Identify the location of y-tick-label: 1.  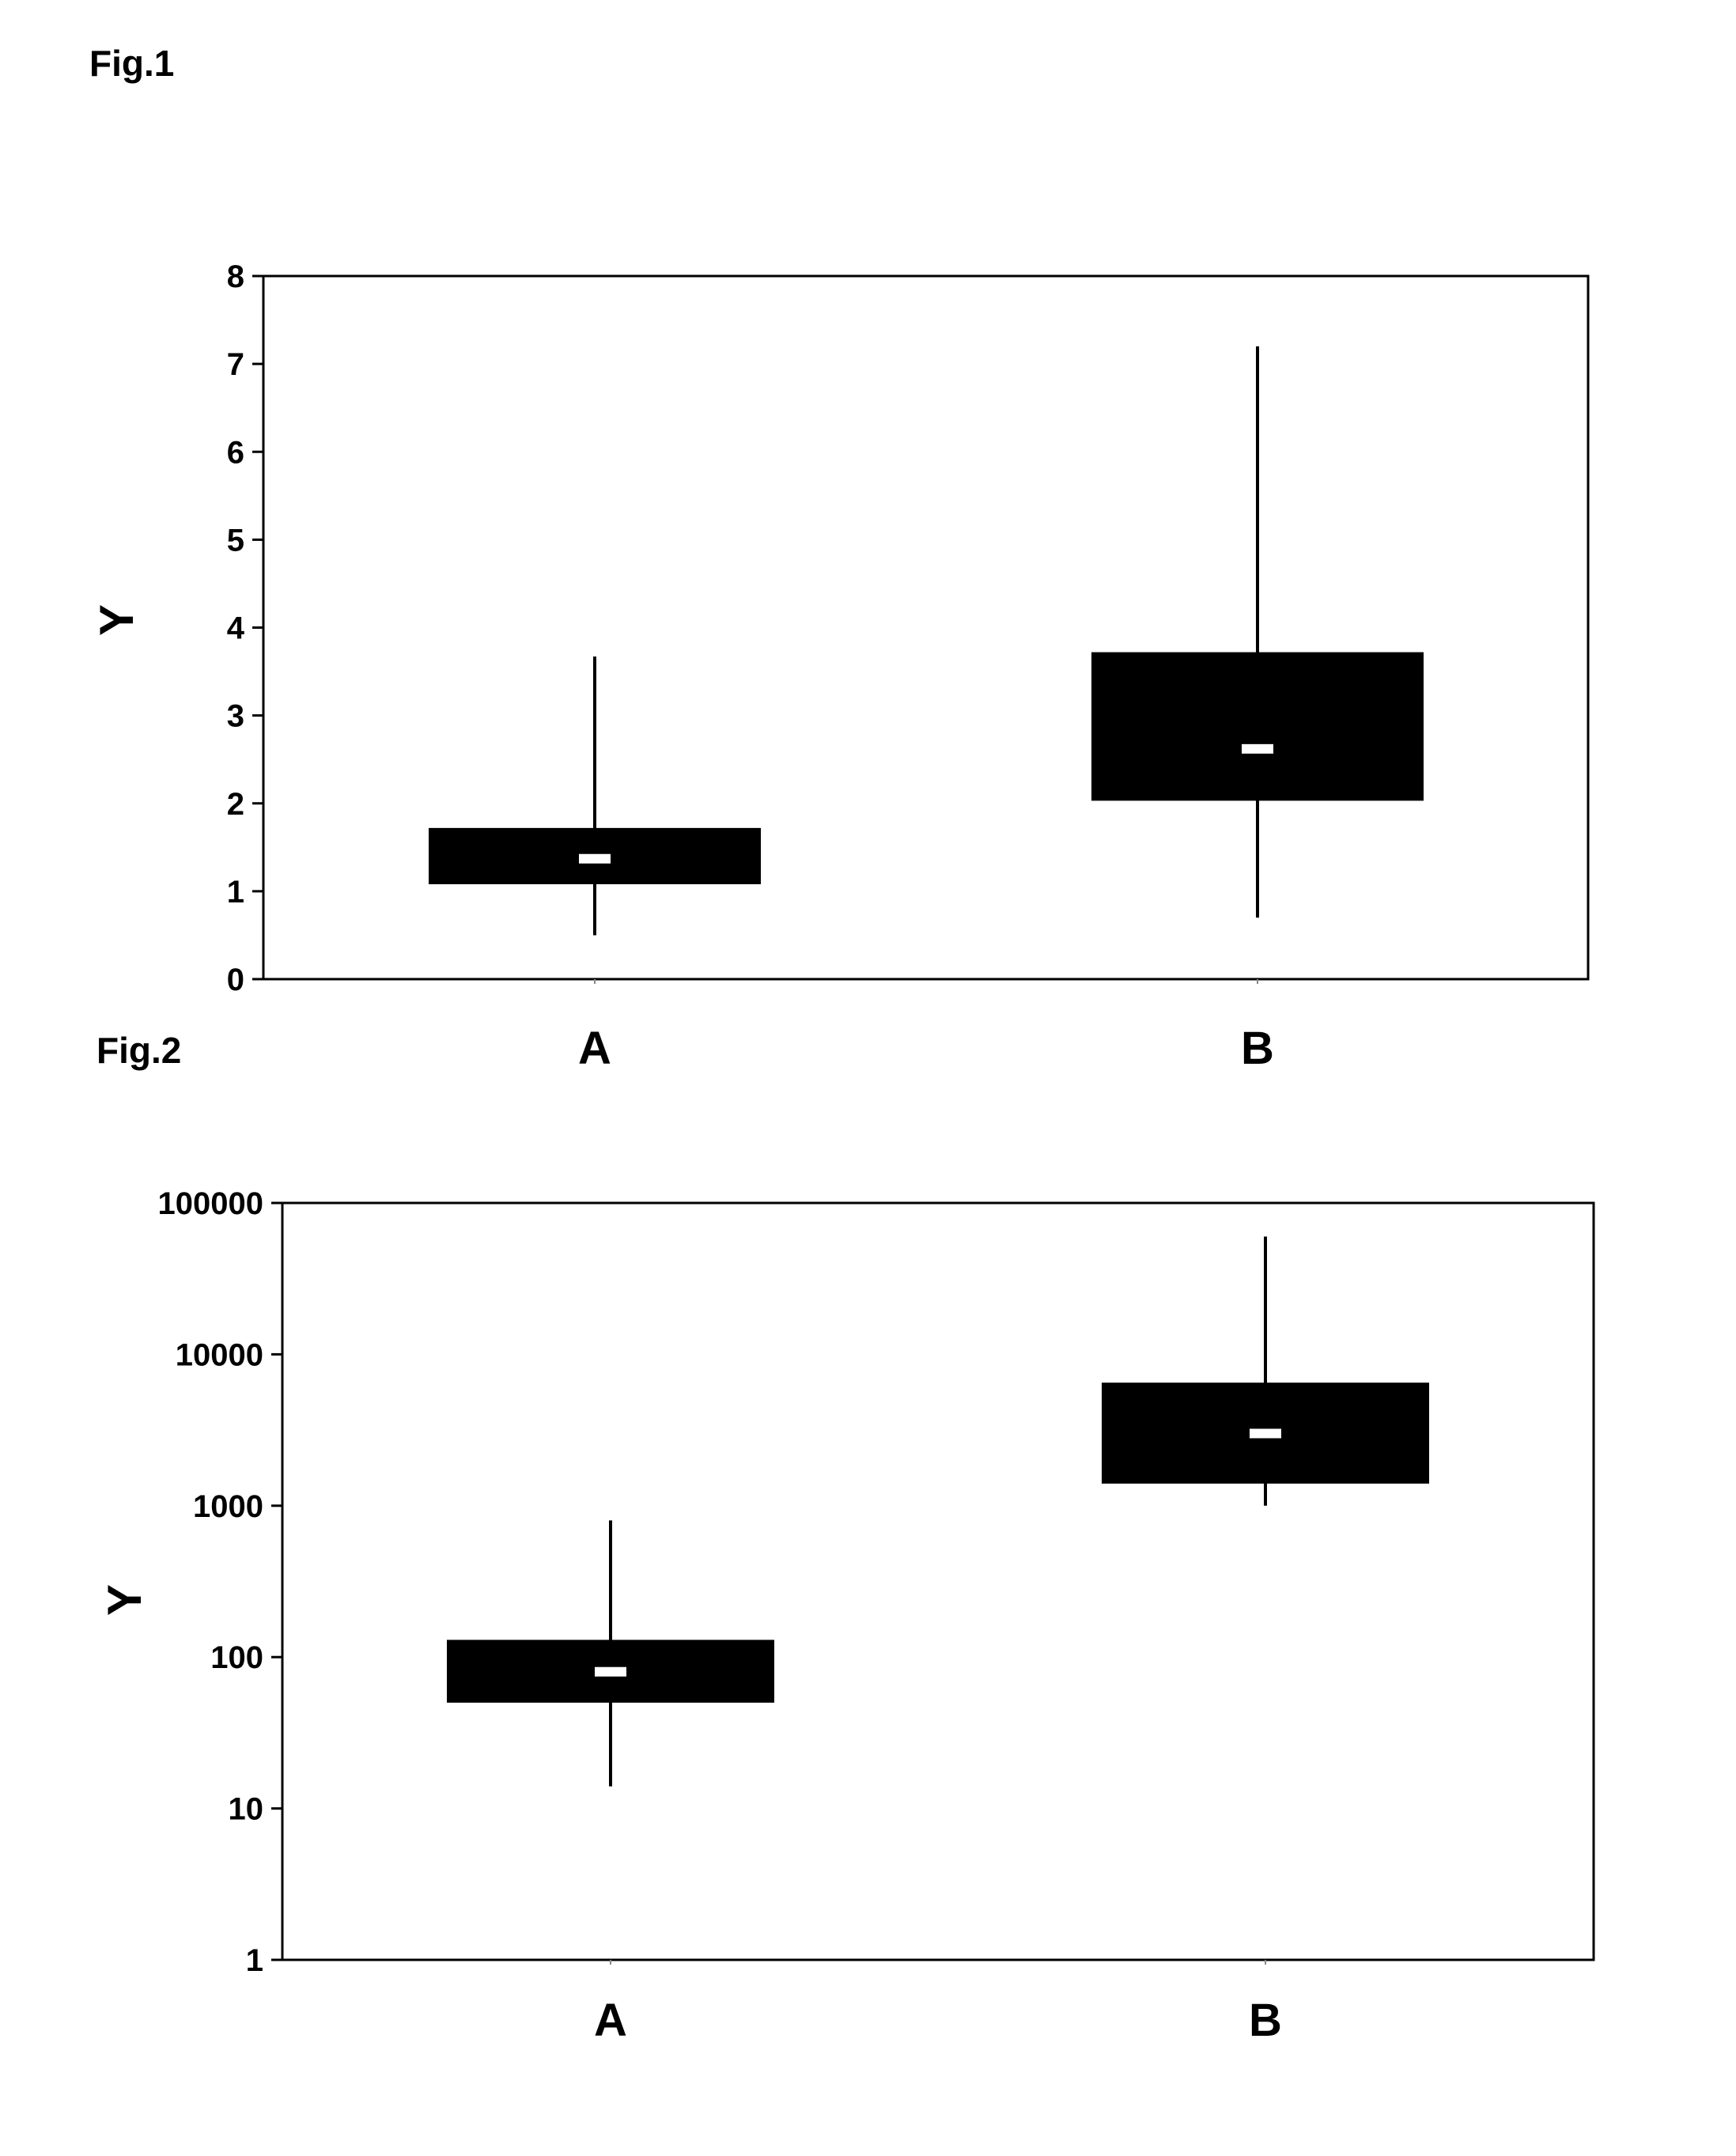
(255, 1960).